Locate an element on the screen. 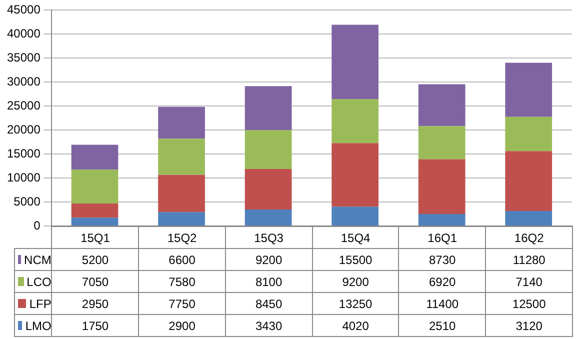  data-label: 11400 is located at coordinates (442, 303).